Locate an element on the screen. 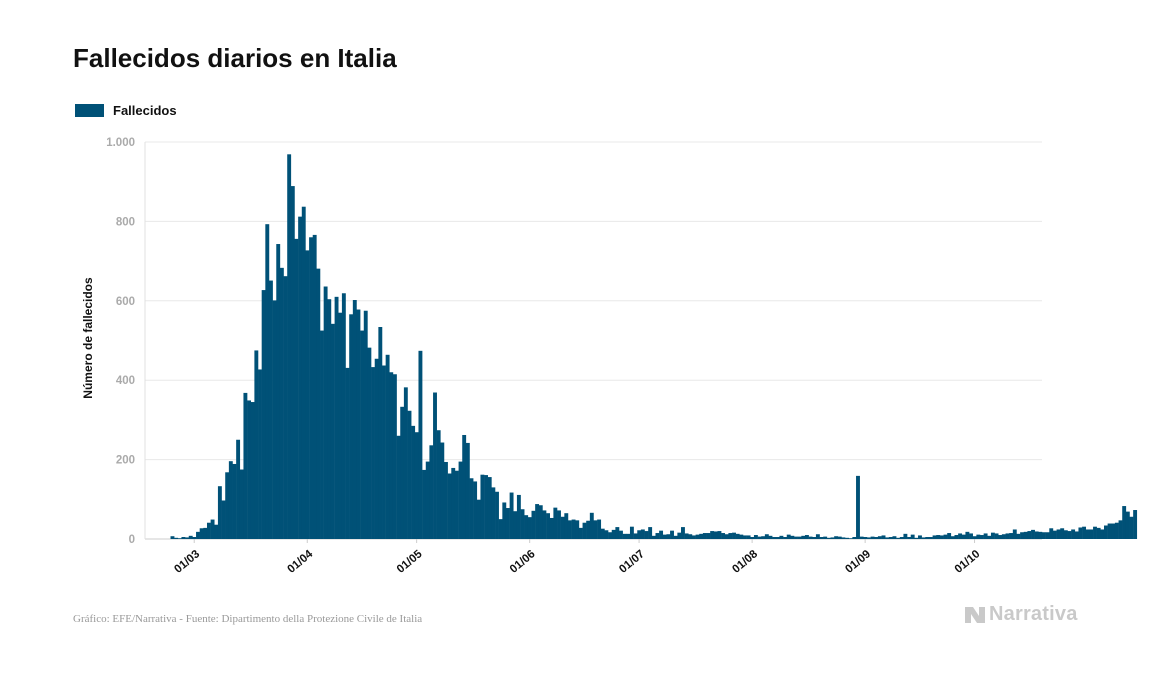 This screenshot has height=674, width=1157. legend: Fallecidos is located at coordinates (126, 110).